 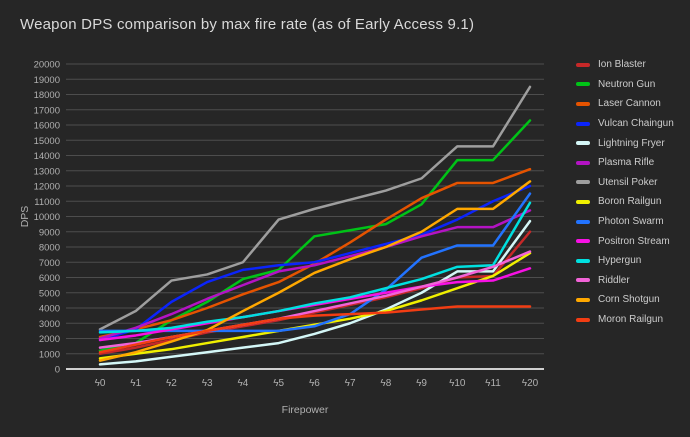 I want to click on y-tick-label: 0, so click(x=57, y=370).